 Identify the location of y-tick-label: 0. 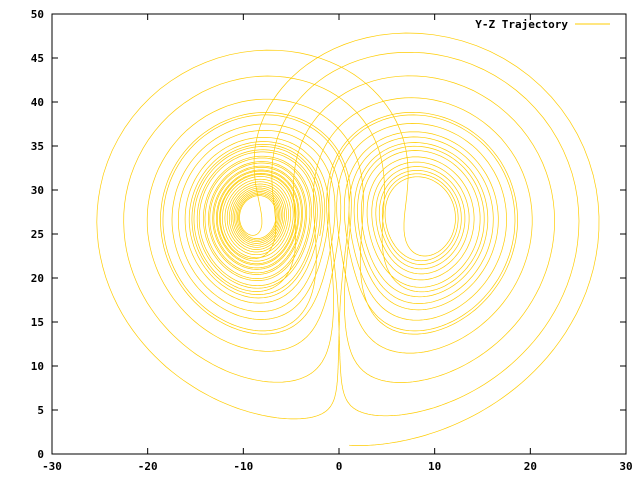
(40, 454).